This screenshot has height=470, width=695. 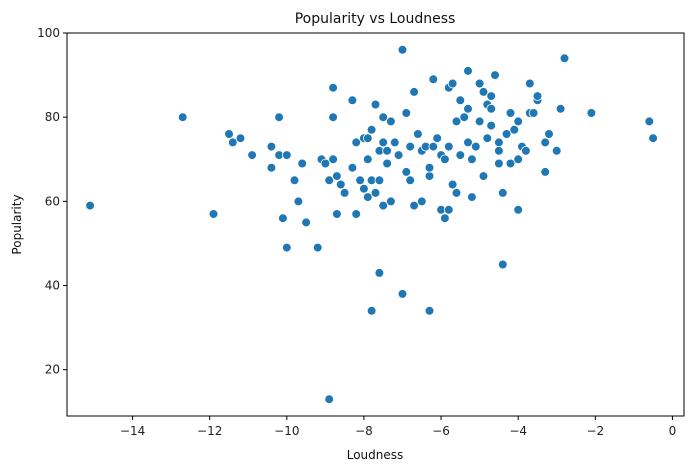 I want to click on x-tick-label: −14, so click(x=132, y=431).